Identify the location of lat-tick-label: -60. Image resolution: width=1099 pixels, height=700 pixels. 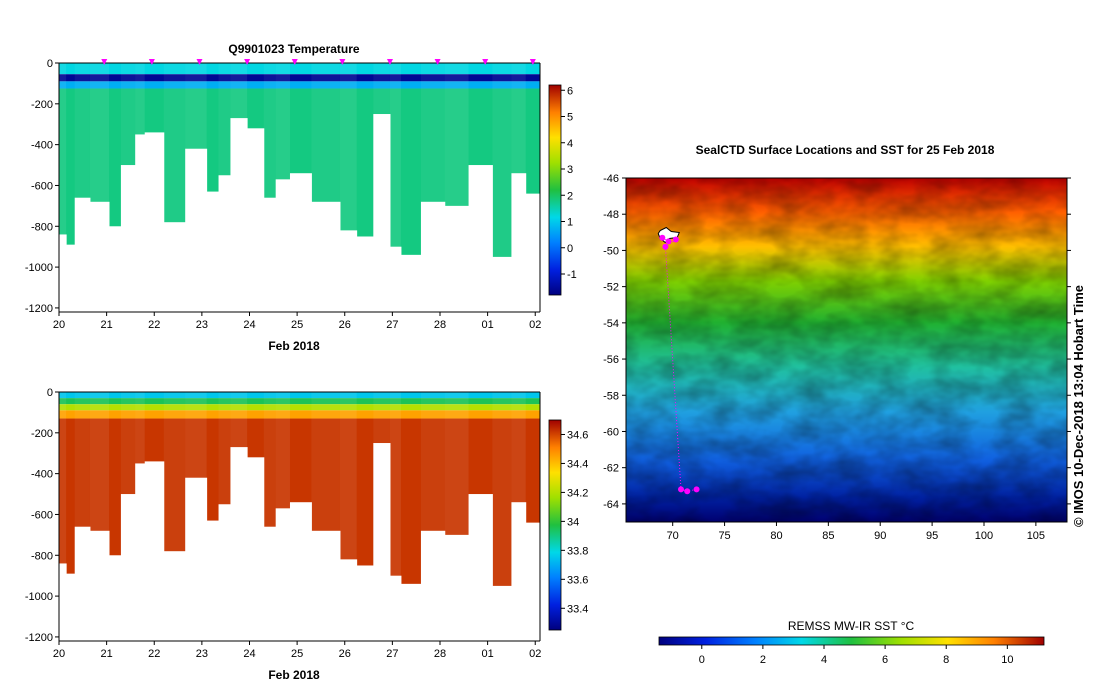
(611, 432).